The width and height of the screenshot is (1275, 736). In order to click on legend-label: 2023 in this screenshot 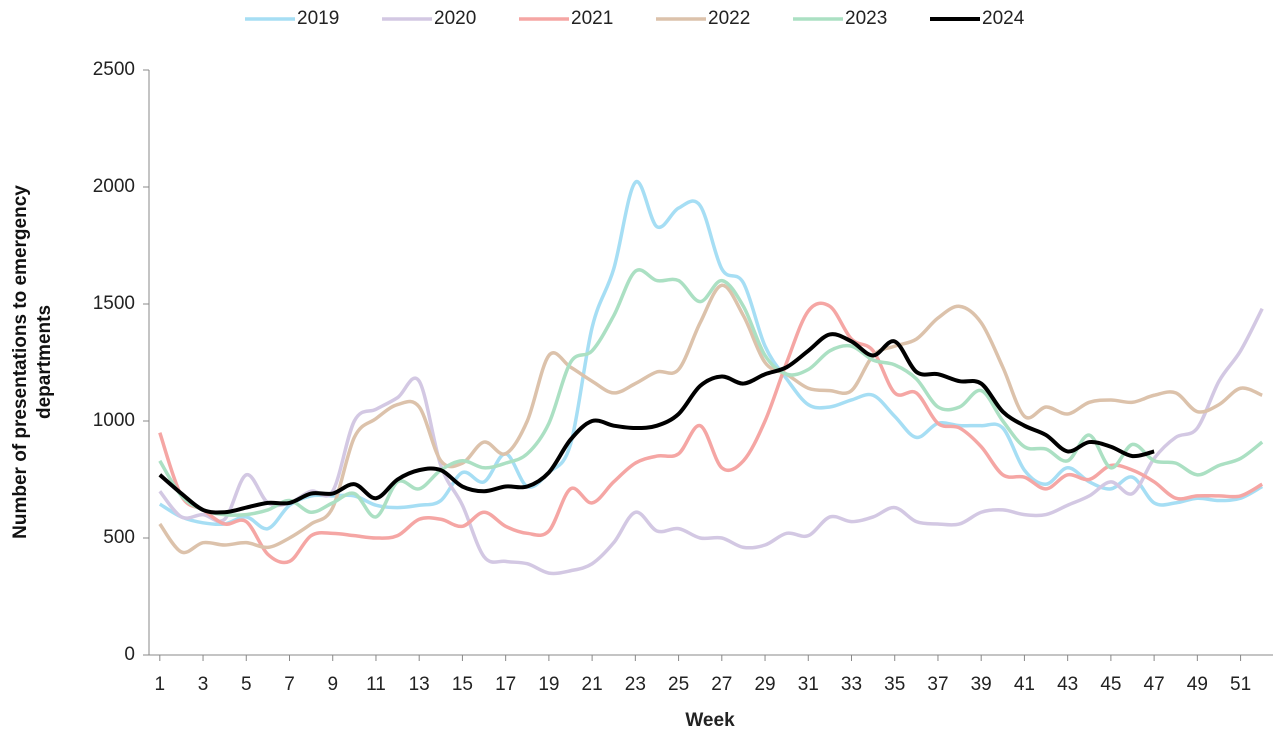, I will do `click(866, 18)`.